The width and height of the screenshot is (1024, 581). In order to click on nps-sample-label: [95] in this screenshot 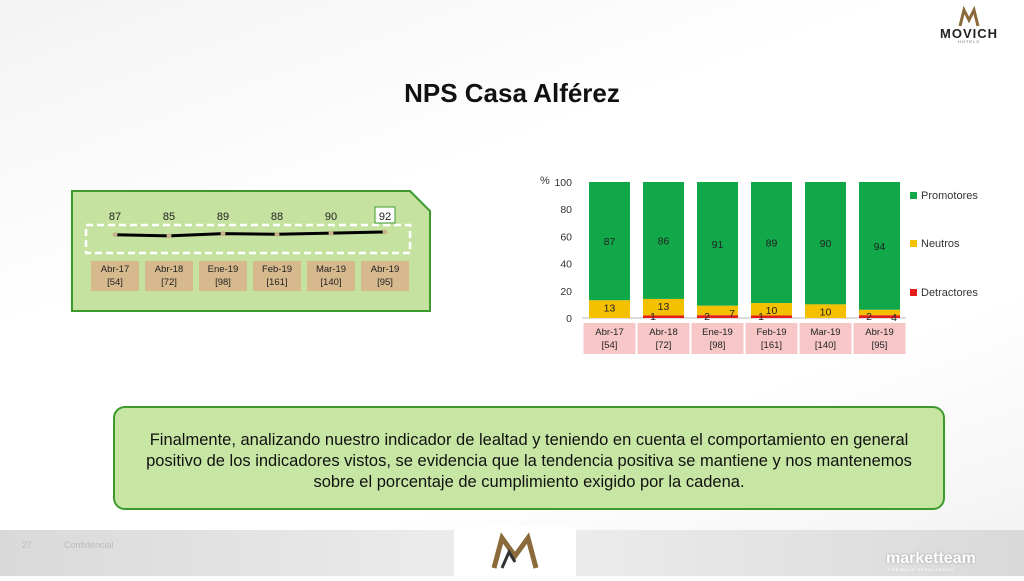, I will do `click(385, 282)`.